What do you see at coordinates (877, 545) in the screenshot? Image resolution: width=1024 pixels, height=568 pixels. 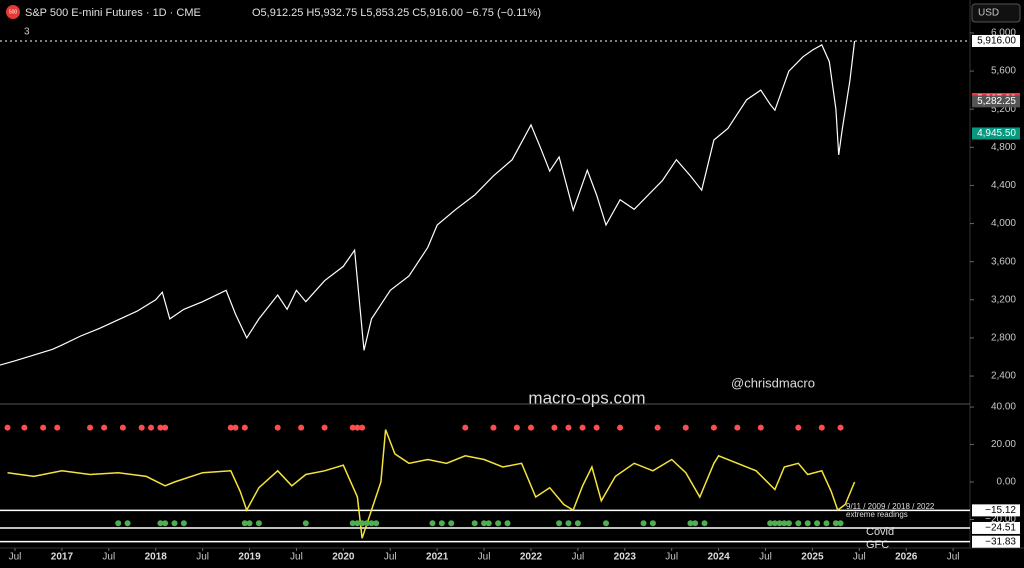 I see `annotation: GFC` at bounding box center [877, 545].